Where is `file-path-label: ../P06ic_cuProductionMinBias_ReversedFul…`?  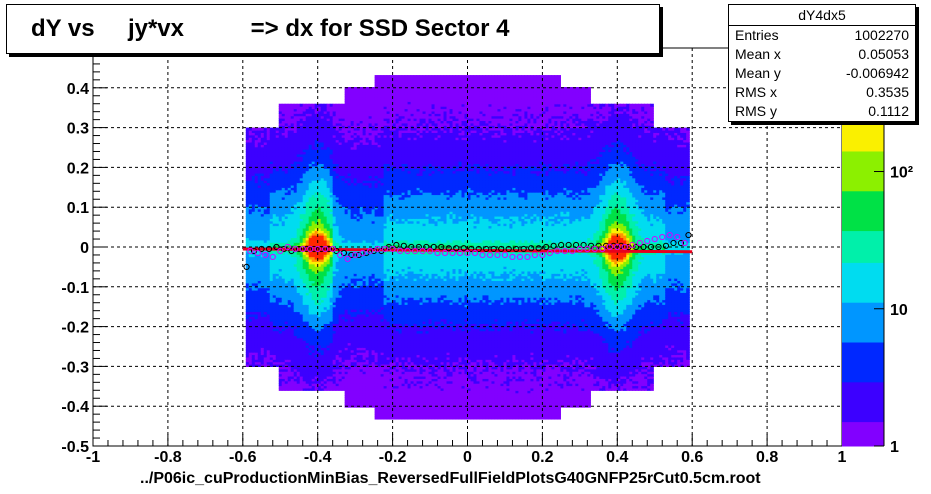 file-path-label: ../P06ic_cuProductionMinBias_ReversedFul… is located at coordinates (450, 478).